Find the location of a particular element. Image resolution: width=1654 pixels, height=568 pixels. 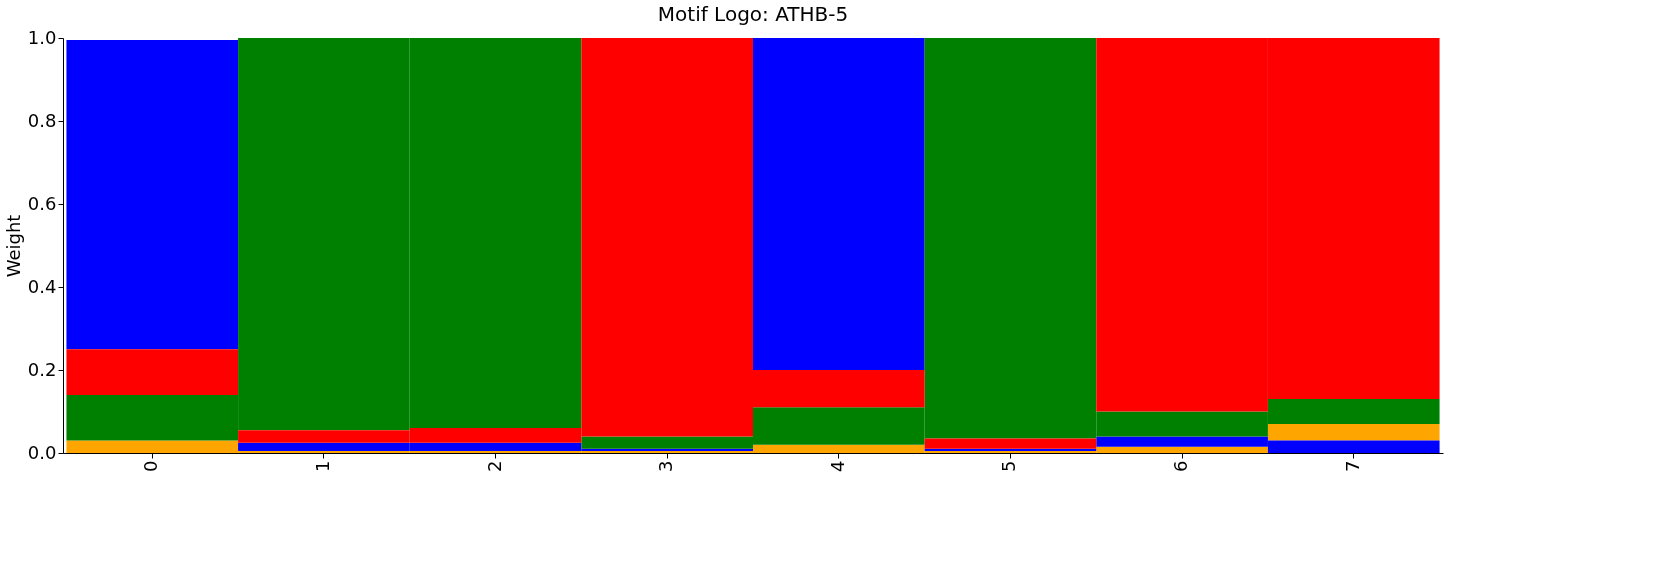

y-tick-label: 0.6 is located at coordinates (42, 203).